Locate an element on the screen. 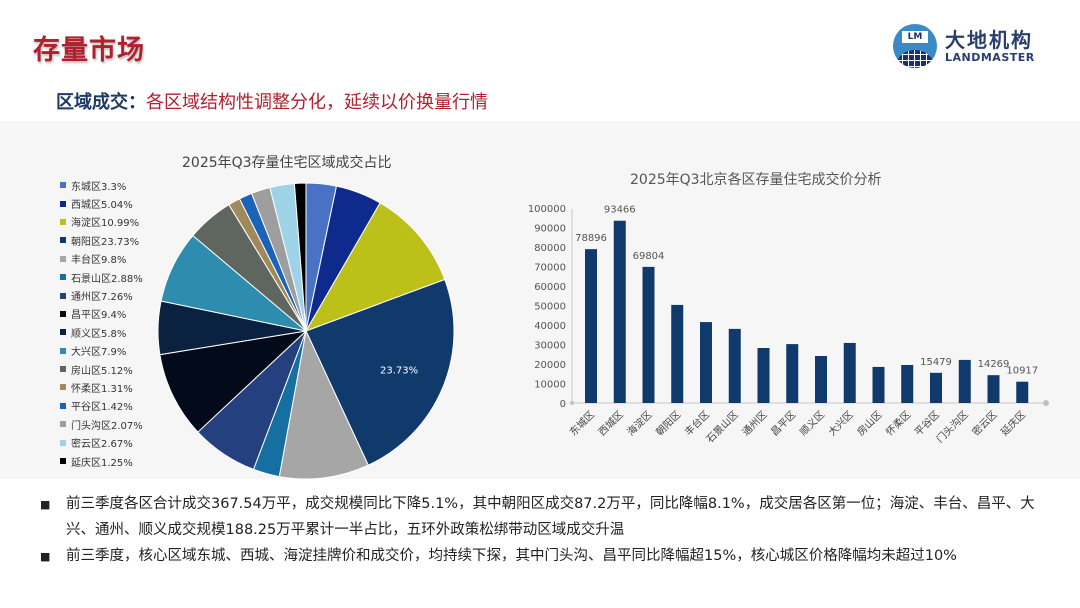 The image size is (1080, 608). x-category-label: 东城区 is located at coordinates (582, 423).